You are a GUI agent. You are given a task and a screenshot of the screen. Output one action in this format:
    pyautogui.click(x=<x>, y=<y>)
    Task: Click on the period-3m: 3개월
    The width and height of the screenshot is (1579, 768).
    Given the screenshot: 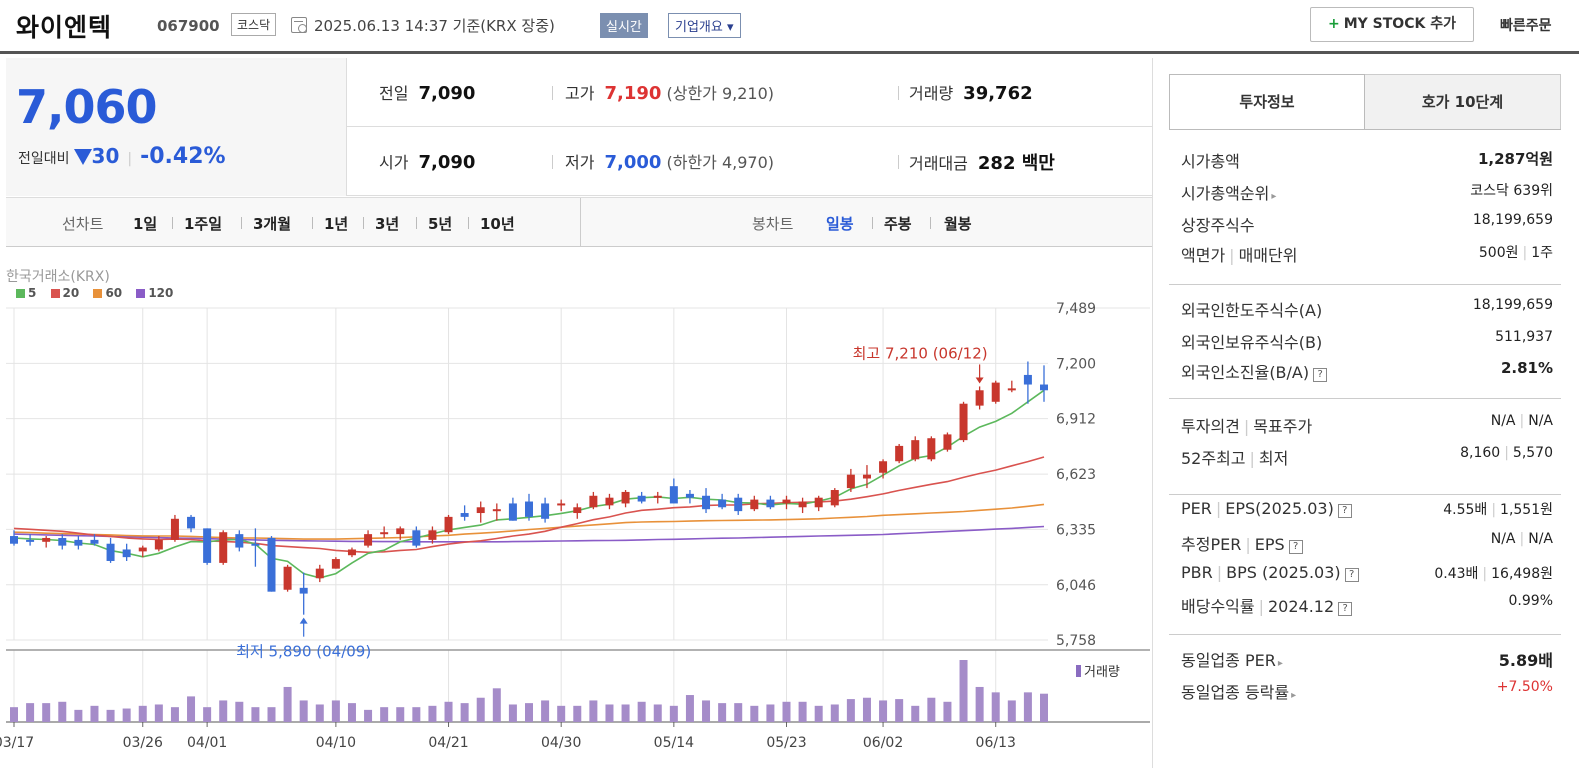 What is the action you would take?
    pyautogui.click(x=272, y=224)
    